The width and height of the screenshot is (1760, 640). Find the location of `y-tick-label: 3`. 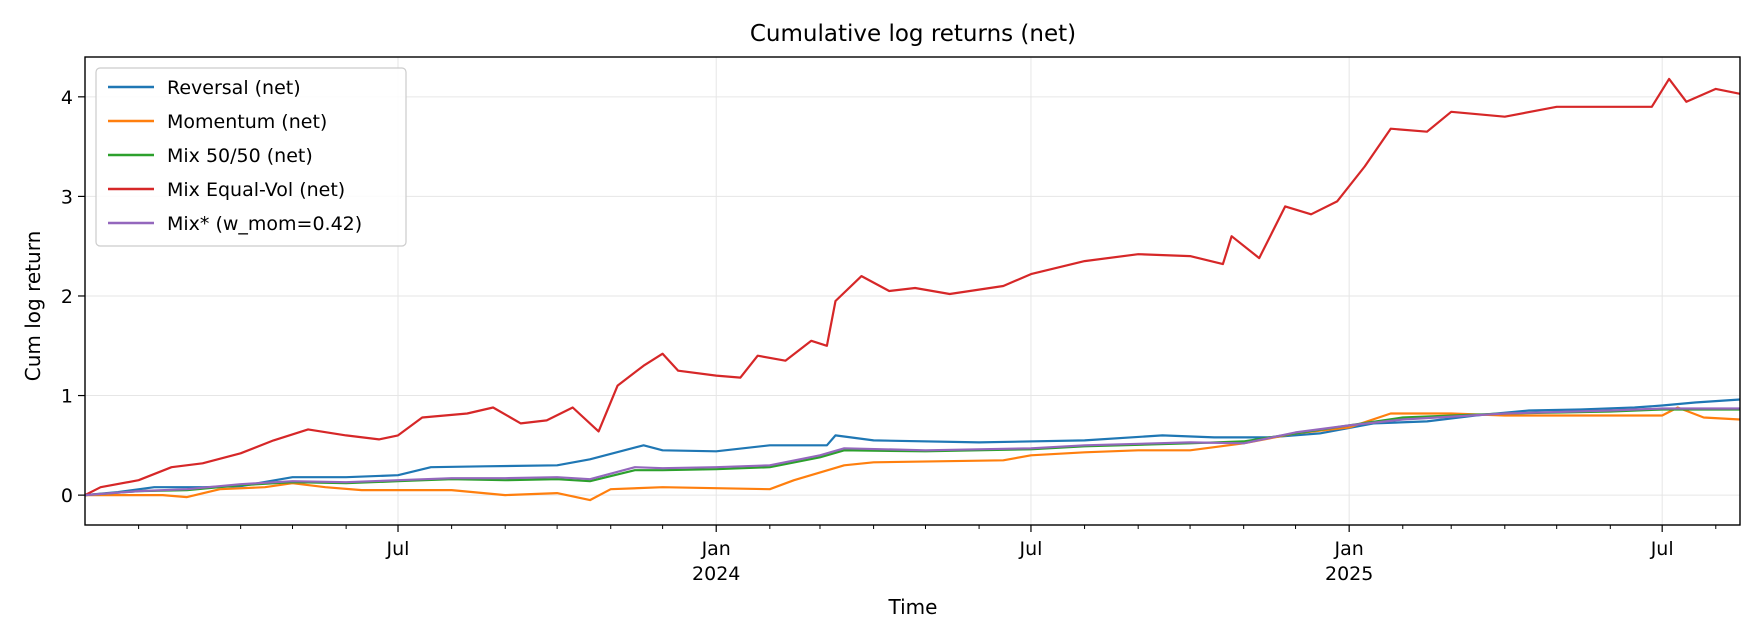

y-tick-label: 3 is located at coordinates (67, 197).